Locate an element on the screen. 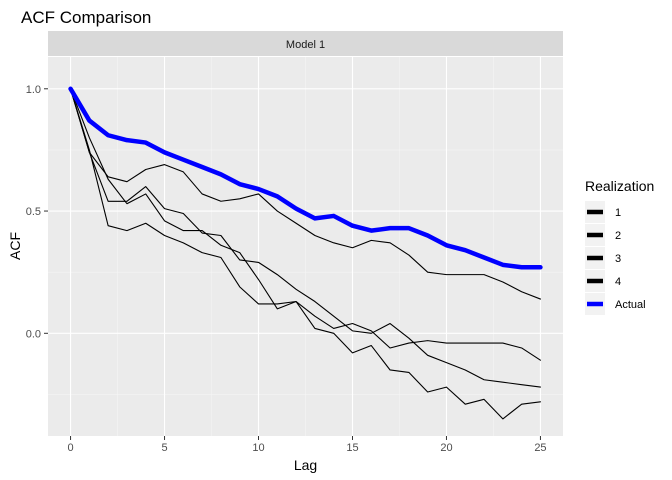 The width and height of the screenshot is (672, 480). x-tick-label: 0 is located at coordinates (70, 448).